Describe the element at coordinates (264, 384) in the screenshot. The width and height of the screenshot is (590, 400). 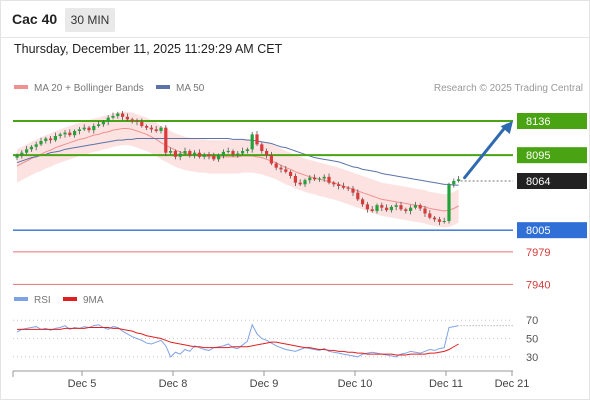
I see `x-tick-label: Dec 9` at that location.